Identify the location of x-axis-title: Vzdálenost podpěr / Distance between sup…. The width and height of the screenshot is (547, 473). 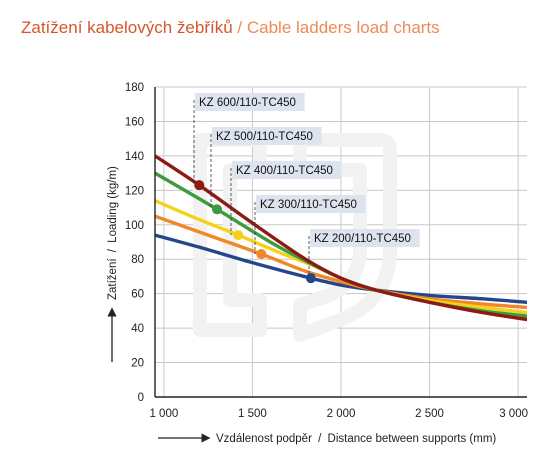
(327, 439).